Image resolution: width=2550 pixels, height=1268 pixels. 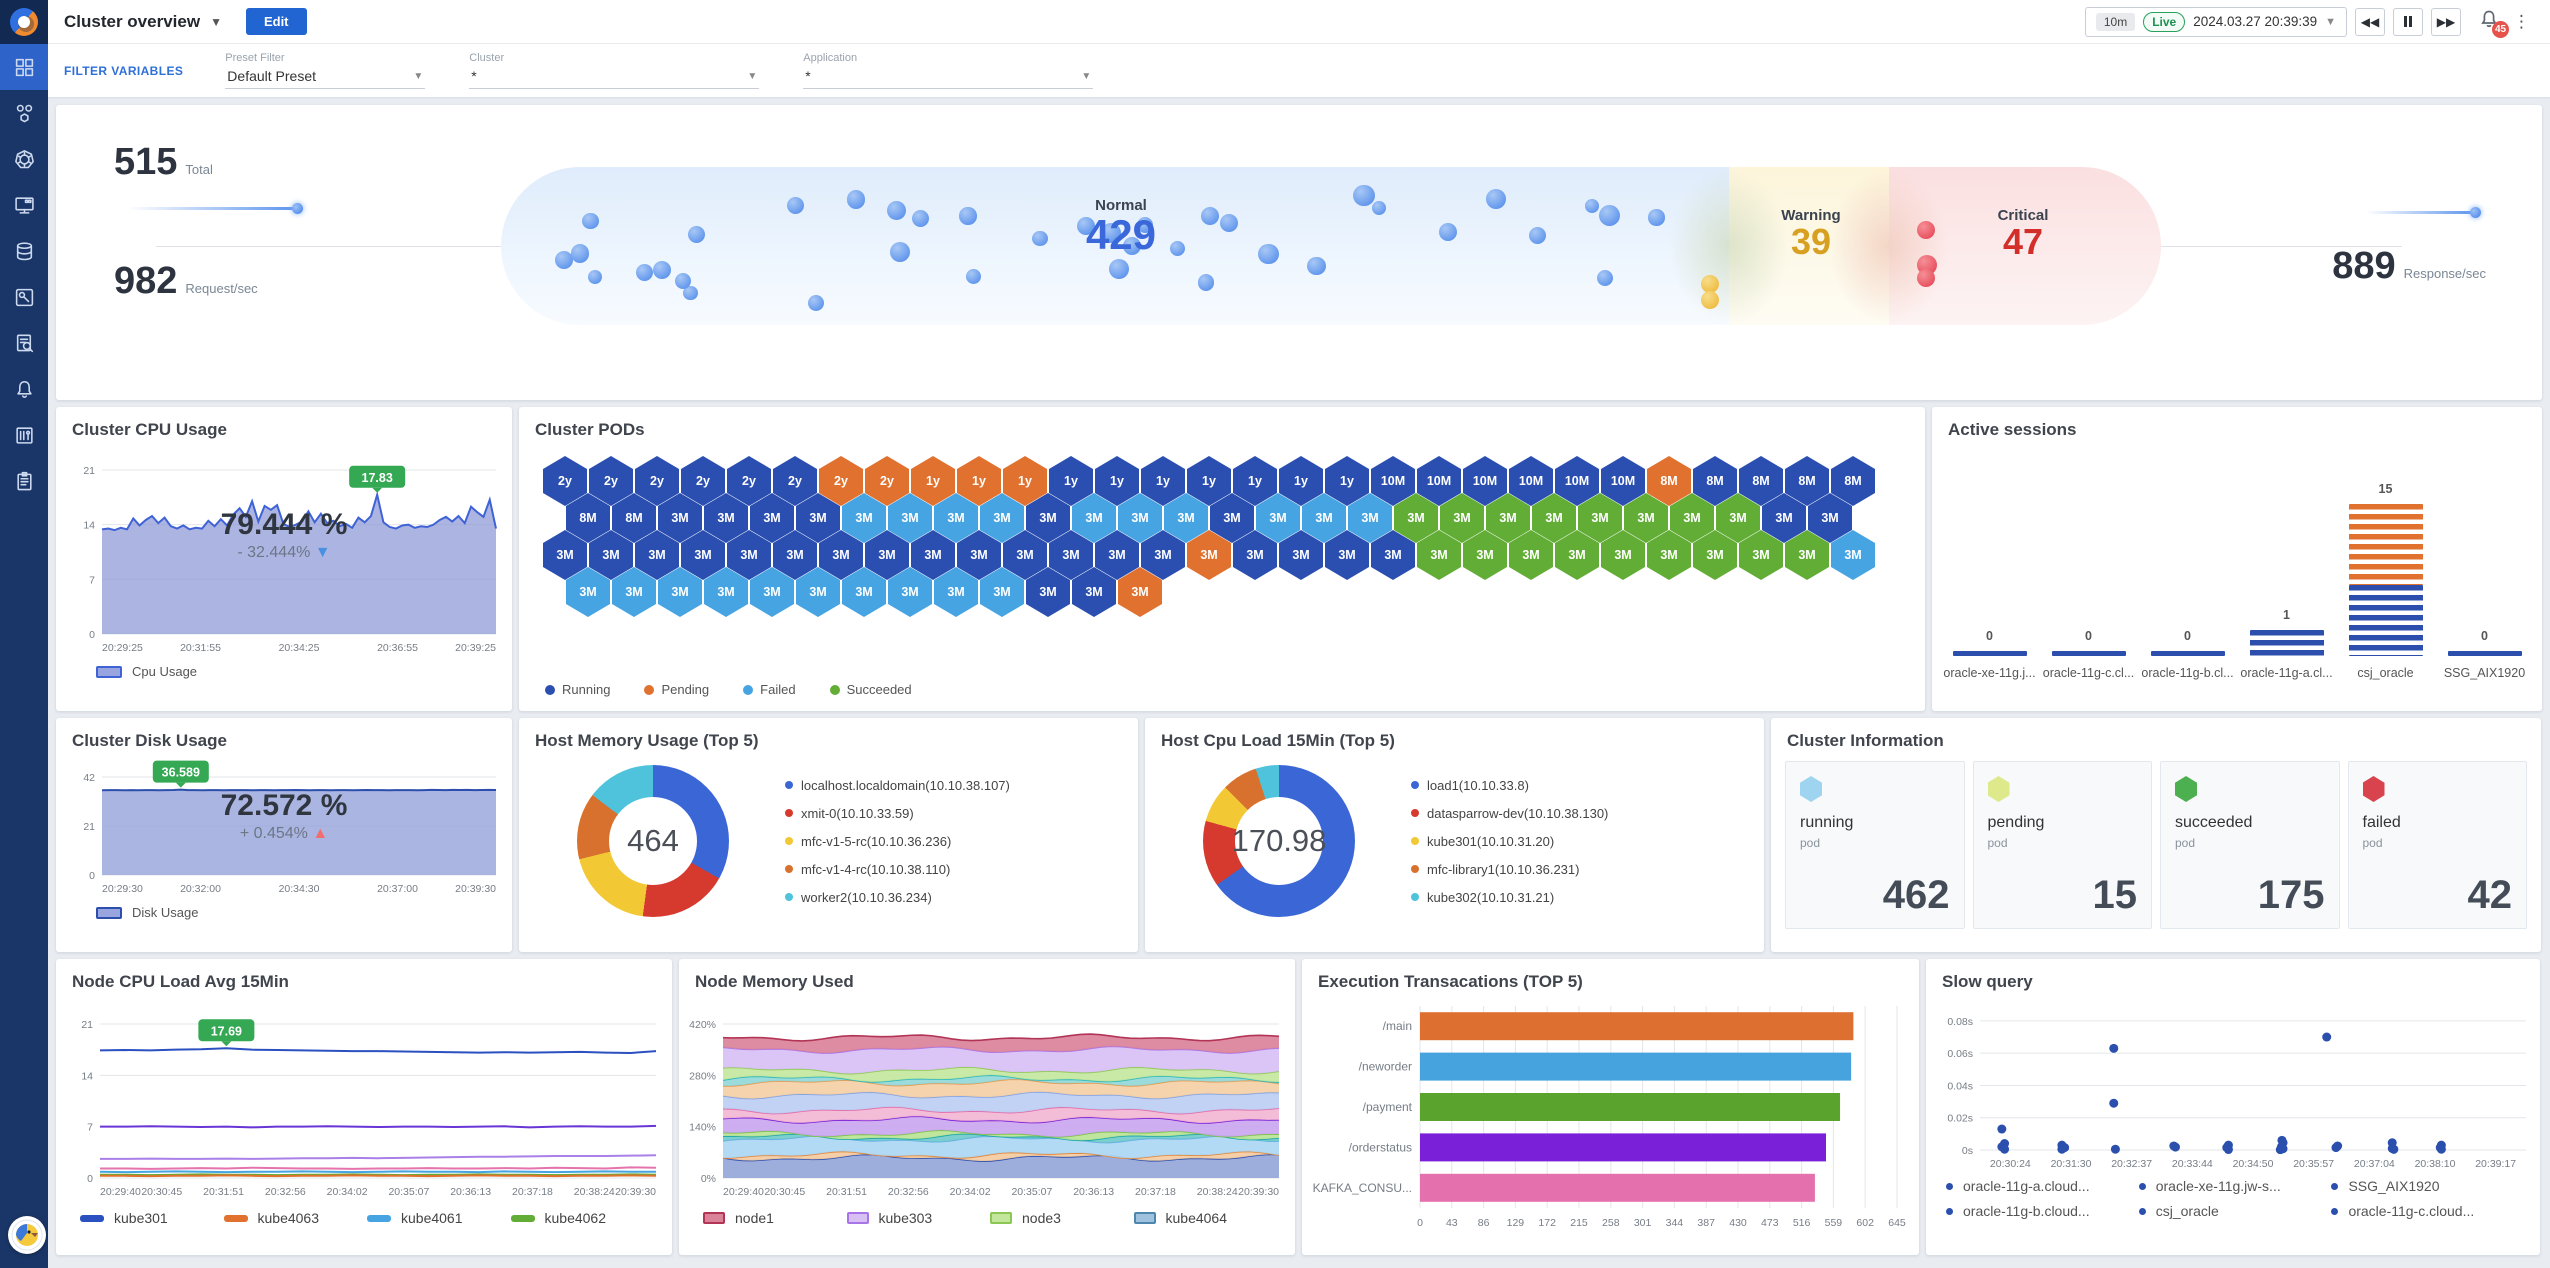 I want to click on legend-item: mfc-library1(10.10.36.231), so click(x=1509, y=869).